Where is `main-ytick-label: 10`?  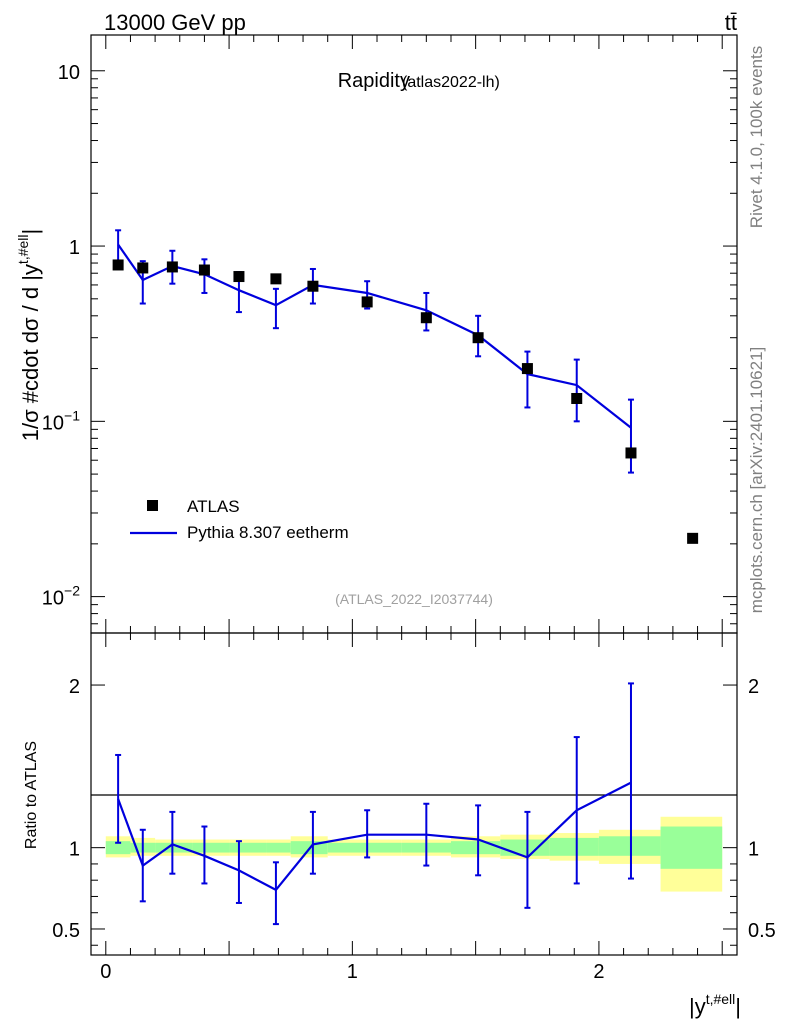
main-ytick-label: 10 is located at coordinates (69, 73).